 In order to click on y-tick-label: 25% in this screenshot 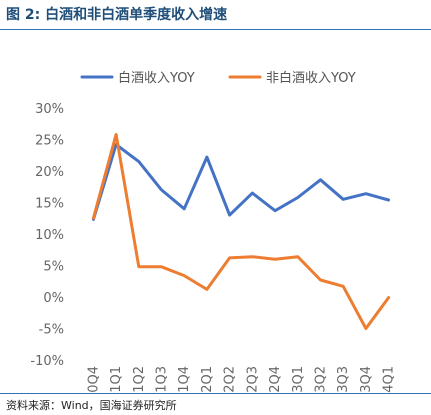, I will do `click(49, 141)`.